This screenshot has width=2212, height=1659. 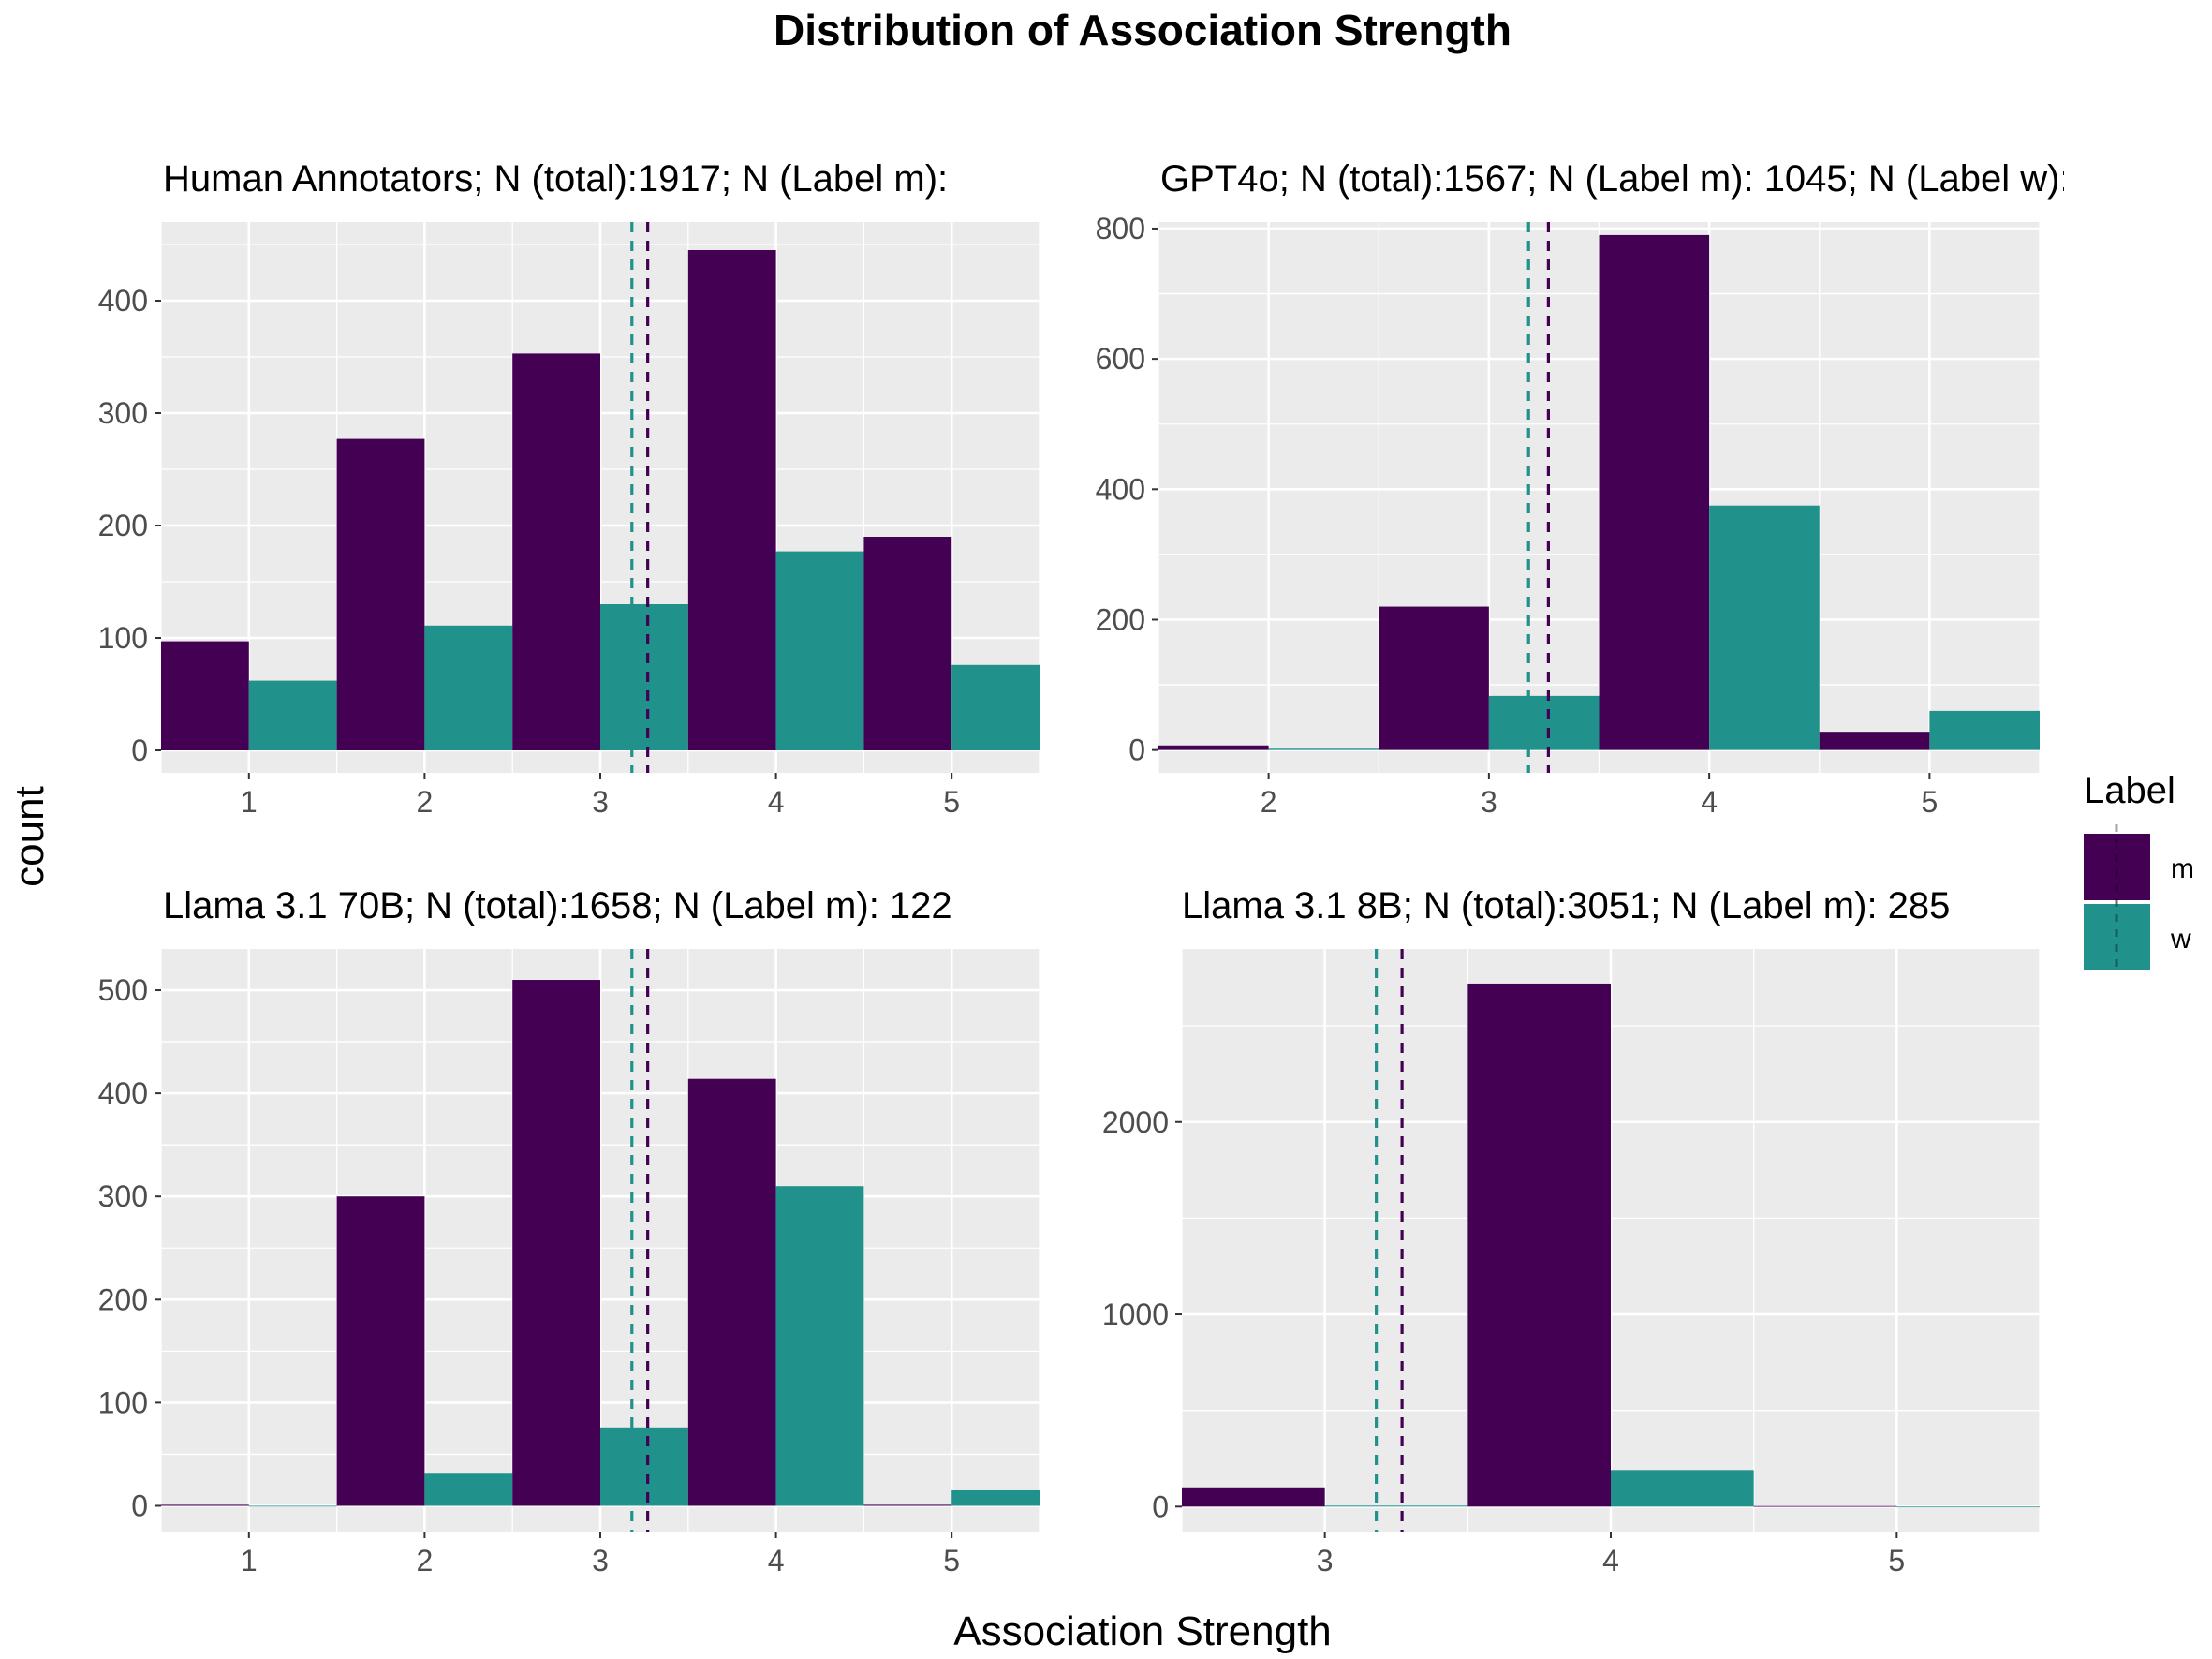 I want to click on y-tick-label: 500, so click(x=123, y=990).